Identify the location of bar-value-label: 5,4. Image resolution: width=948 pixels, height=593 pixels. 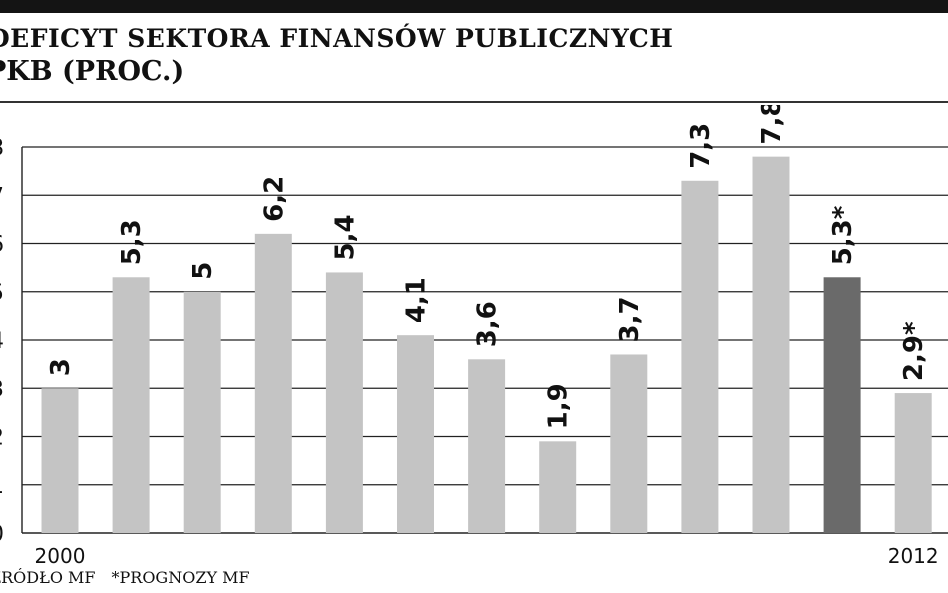
(345, 237).